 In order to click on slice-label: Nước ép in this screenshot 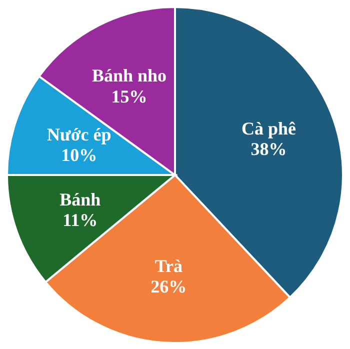, I will do `click(79, 134)`.